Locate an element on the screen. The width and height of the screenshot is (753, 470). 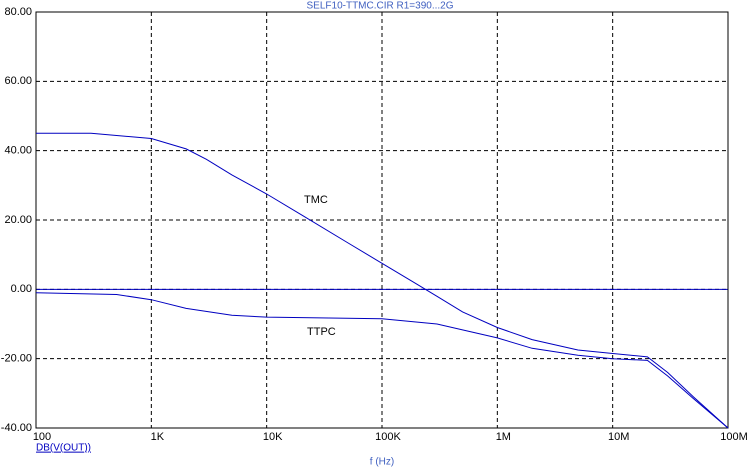
x-axis-label: f (Hz) is located at coordinates (382, 462).